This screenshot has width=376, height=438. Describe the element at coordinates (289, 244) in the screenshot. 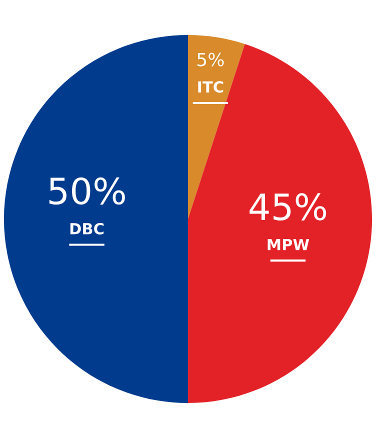

I see `slice-label: MPW` at that location.